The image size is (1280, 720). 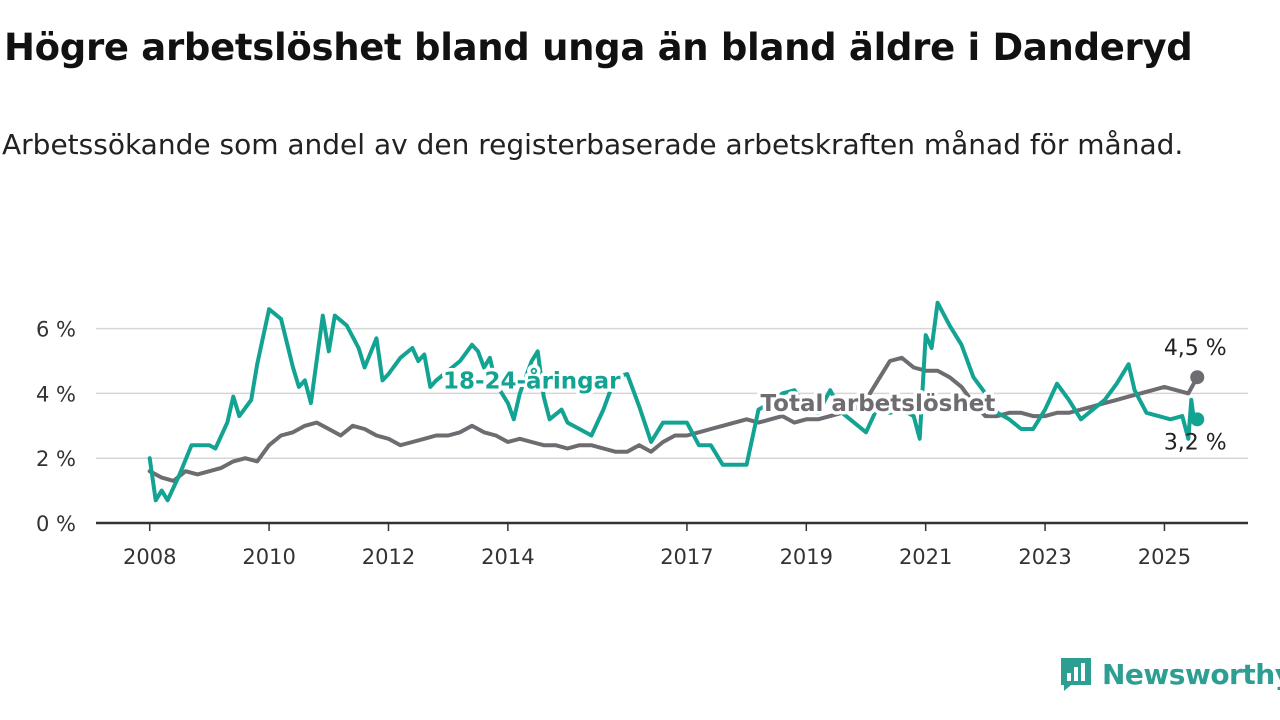 What do you see at coordinates (1191, 674) in the screenshot?
I see `brand-name: Newsworthy` at bounding box center [1191, 674].